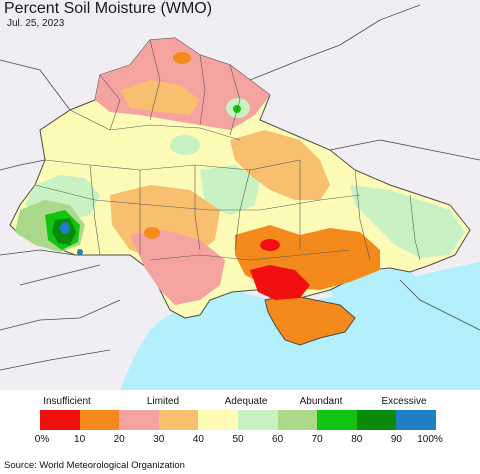 The image size is (480, 474). Describe the element at coordinates (238, 439) in the screenshot. I see `legend-tick-5: 50` at that location.